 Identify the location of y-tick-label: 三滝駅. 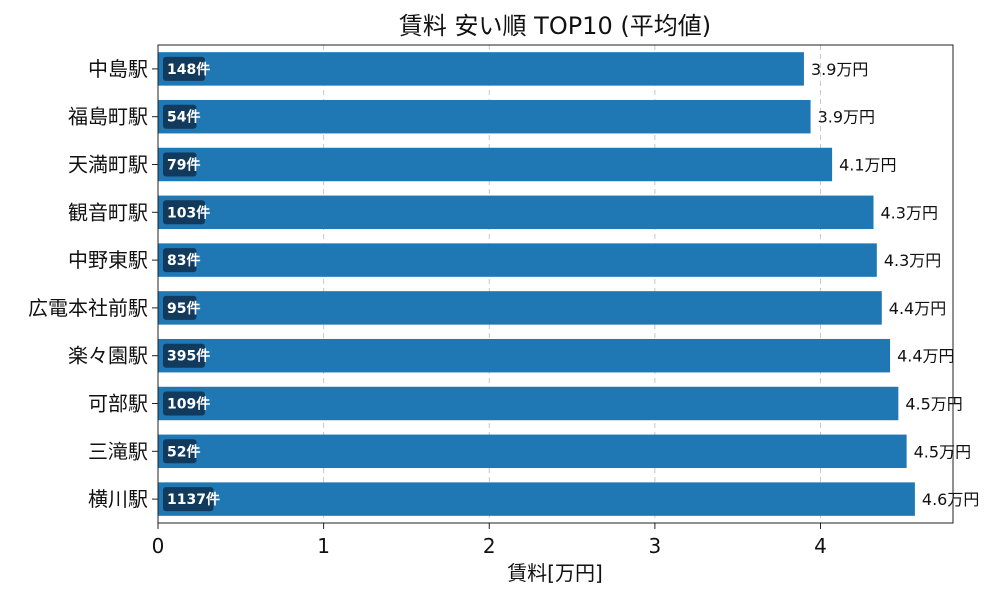
(118, 451).